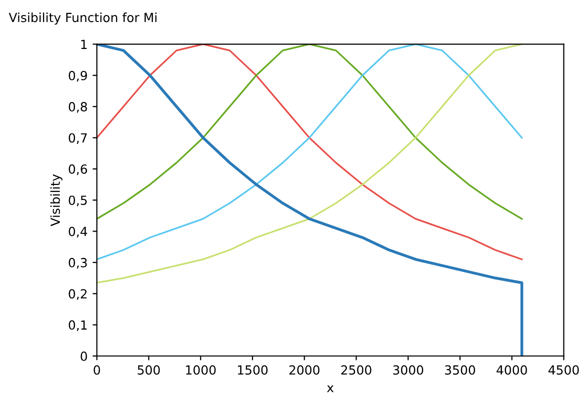 The height and width of the screenshot is (413, 580). Describe the element at coordinates (77, 138) in the screenshot. I see `y-tick-label: 0,7` at that location.